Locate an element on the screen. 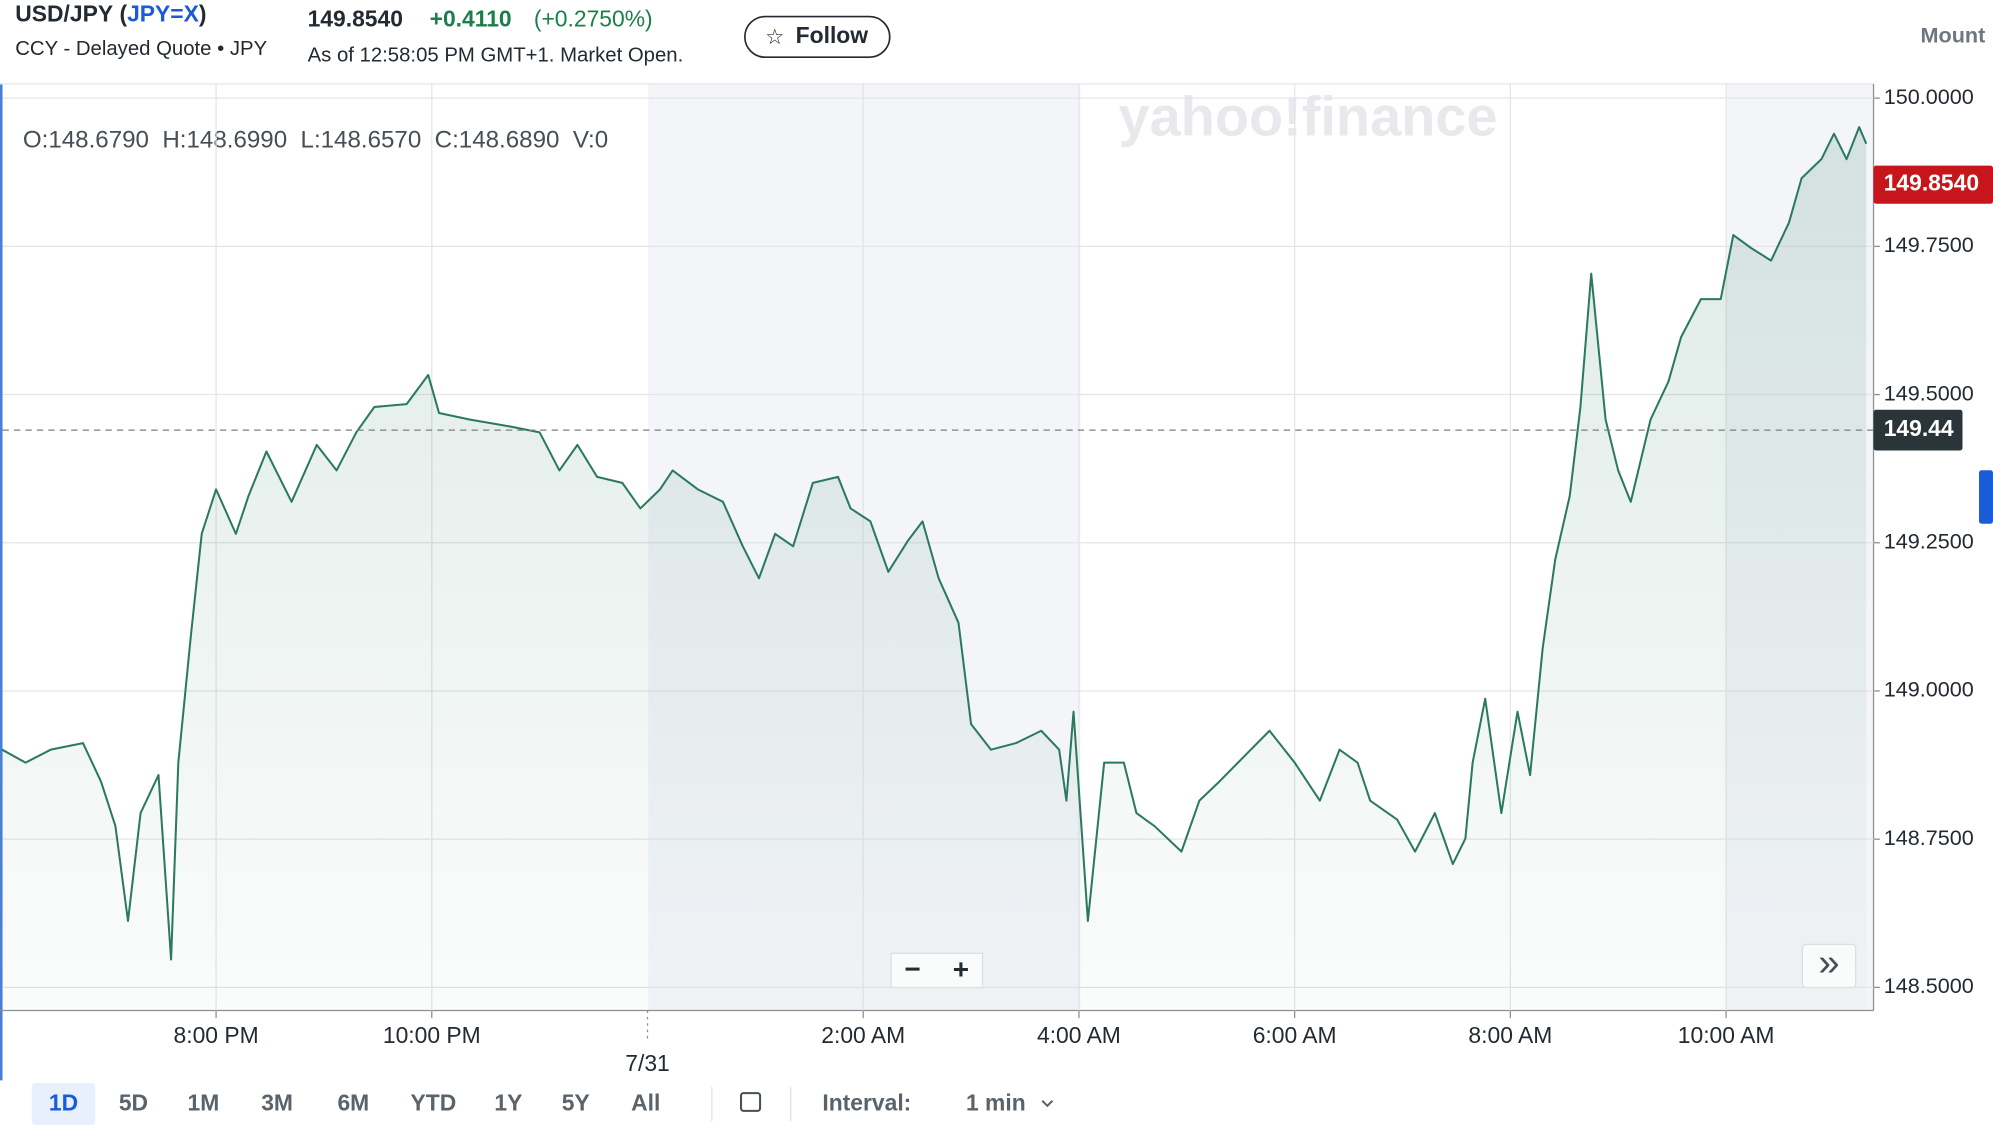 The image size is (1993, 1130). paren: ( is located at coordinates (123, 13).